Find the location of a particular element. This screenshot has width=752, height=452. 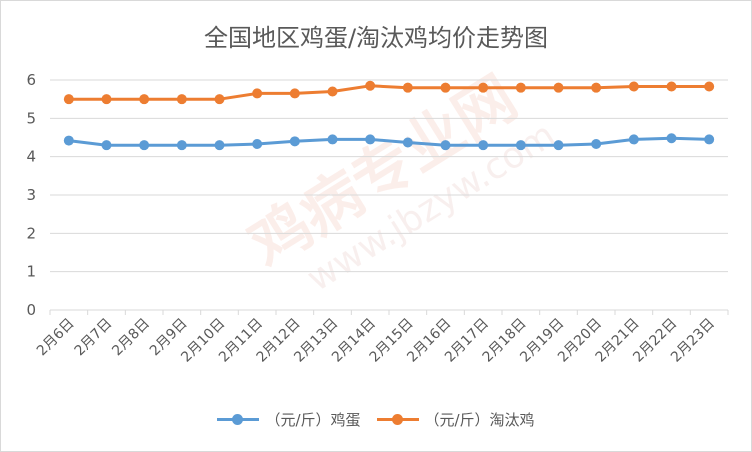

y-tick-label: 3 is located at coordinates (31, 195).